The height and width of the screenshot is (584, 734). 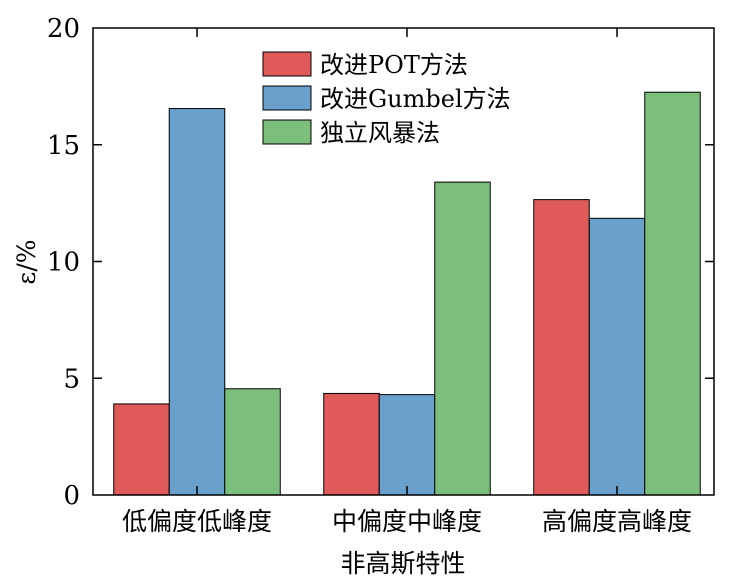 What do you see at coordinates (26, 261) in the screenshot?
I see `y-axis-title: ε/%` at bounding box center [26, 261].